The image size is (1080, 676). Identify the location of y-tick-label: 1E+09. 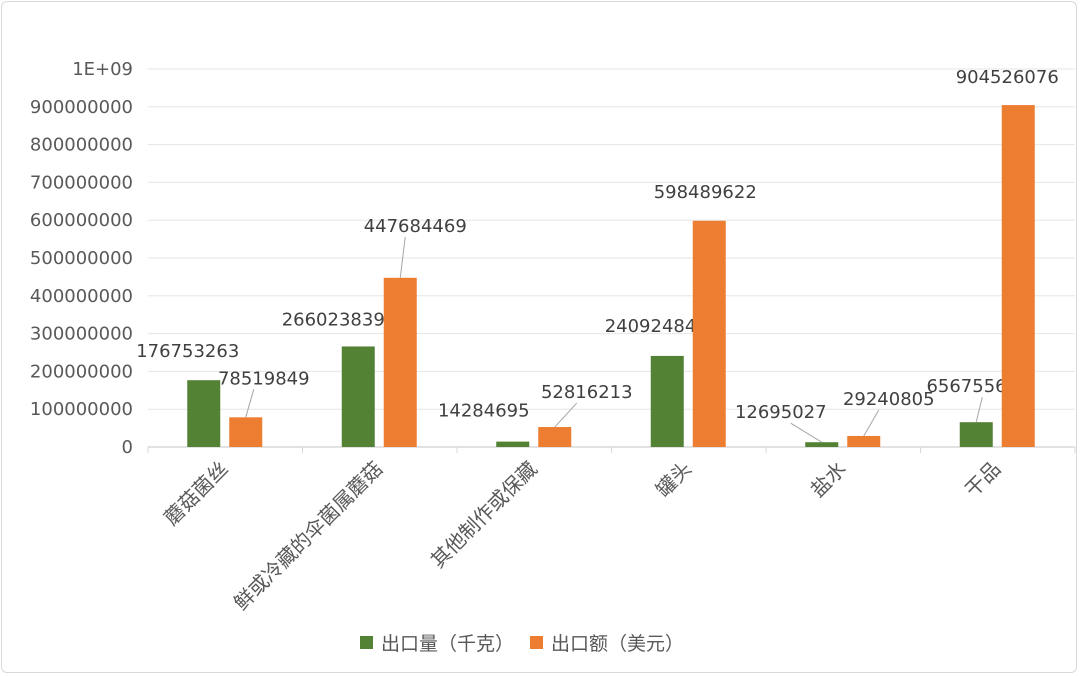
(102, 69).